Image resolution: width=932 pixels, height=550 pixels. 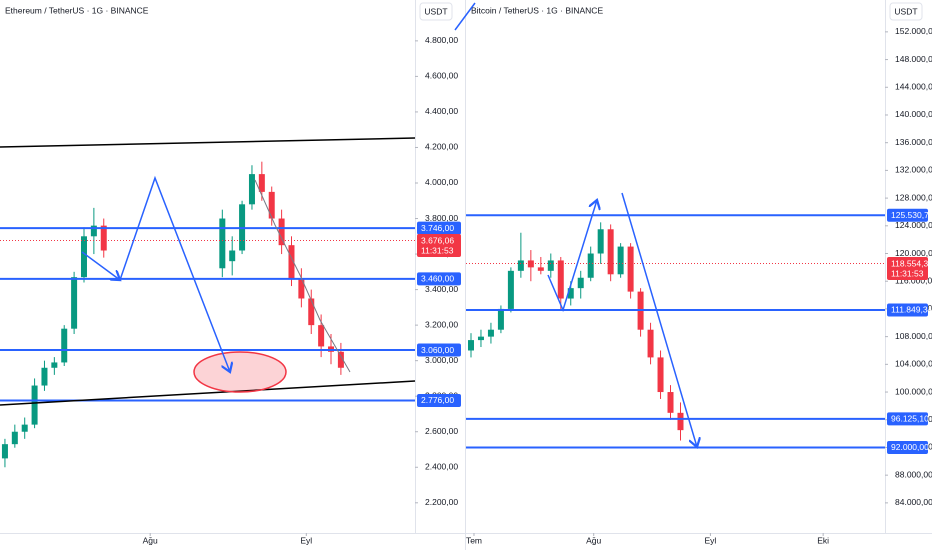 I want to click on last-price-label: 3.676,06, so click(x=437, y=240).